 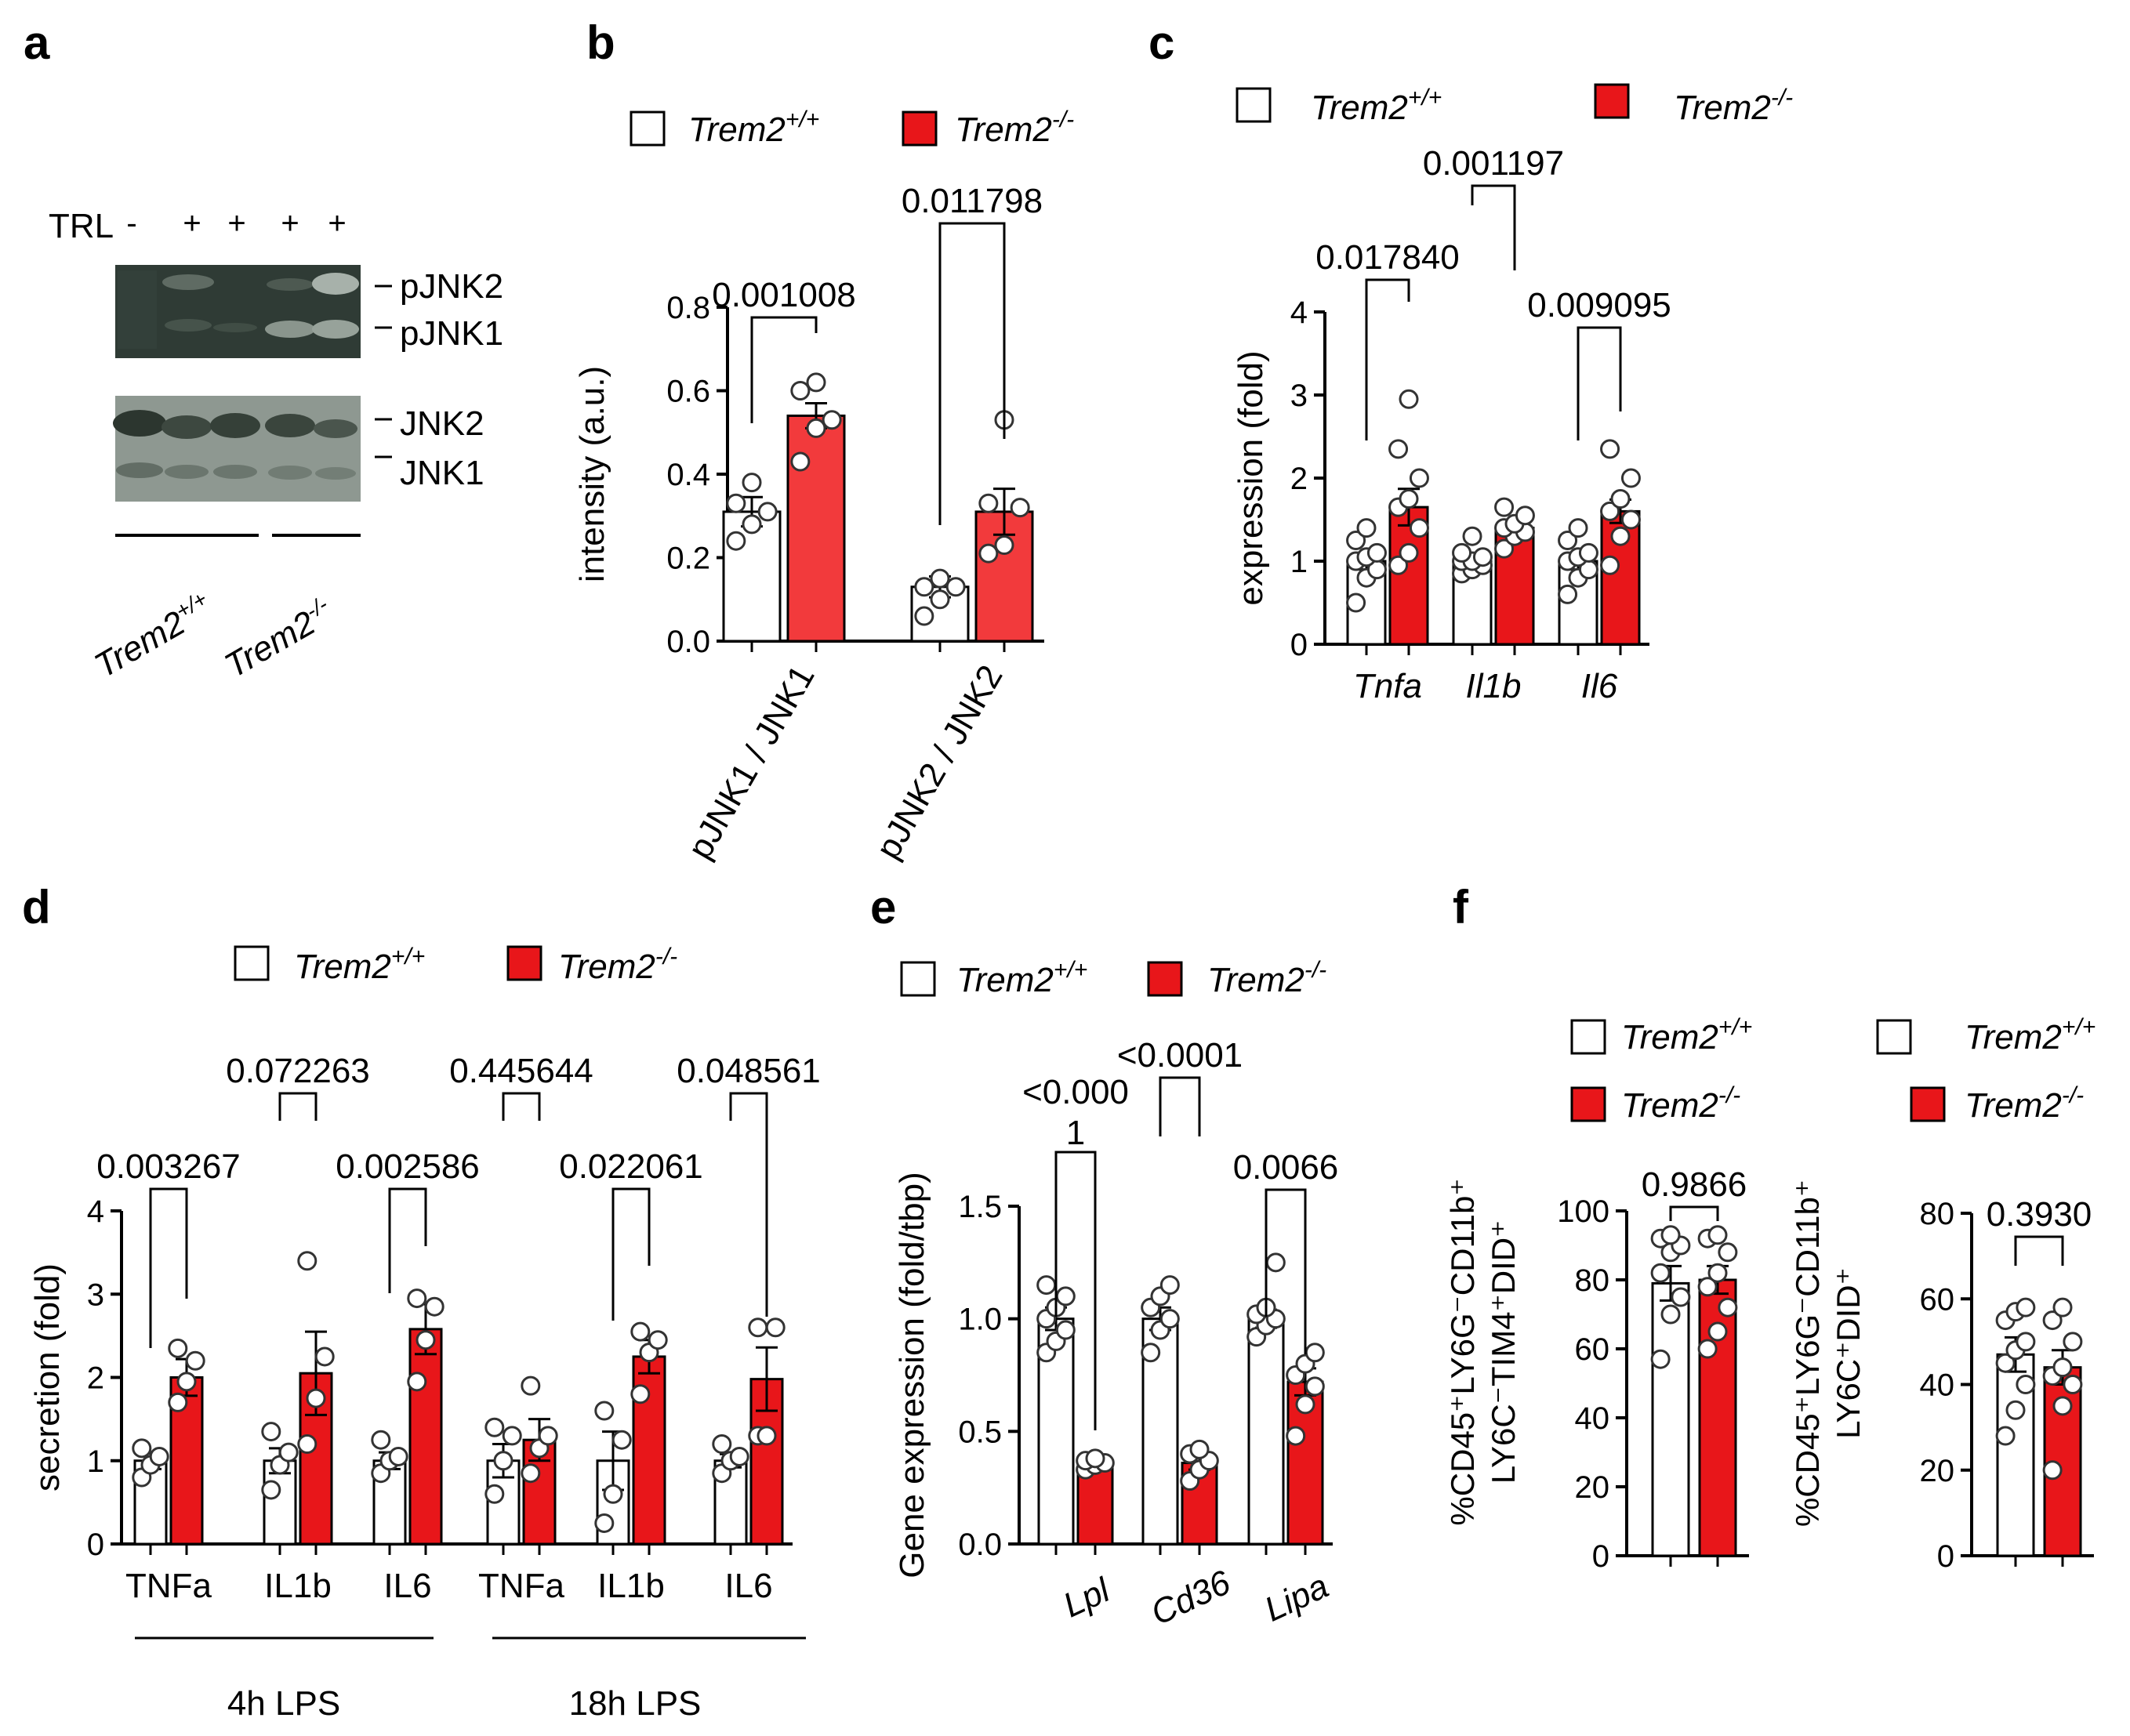 What do you see at coordinates (1503, 1352) in the screenshot?
I see `y-axis-label: LY6C⁻TIM4⁺DID⁺` at bounding box center [1503, 1352].